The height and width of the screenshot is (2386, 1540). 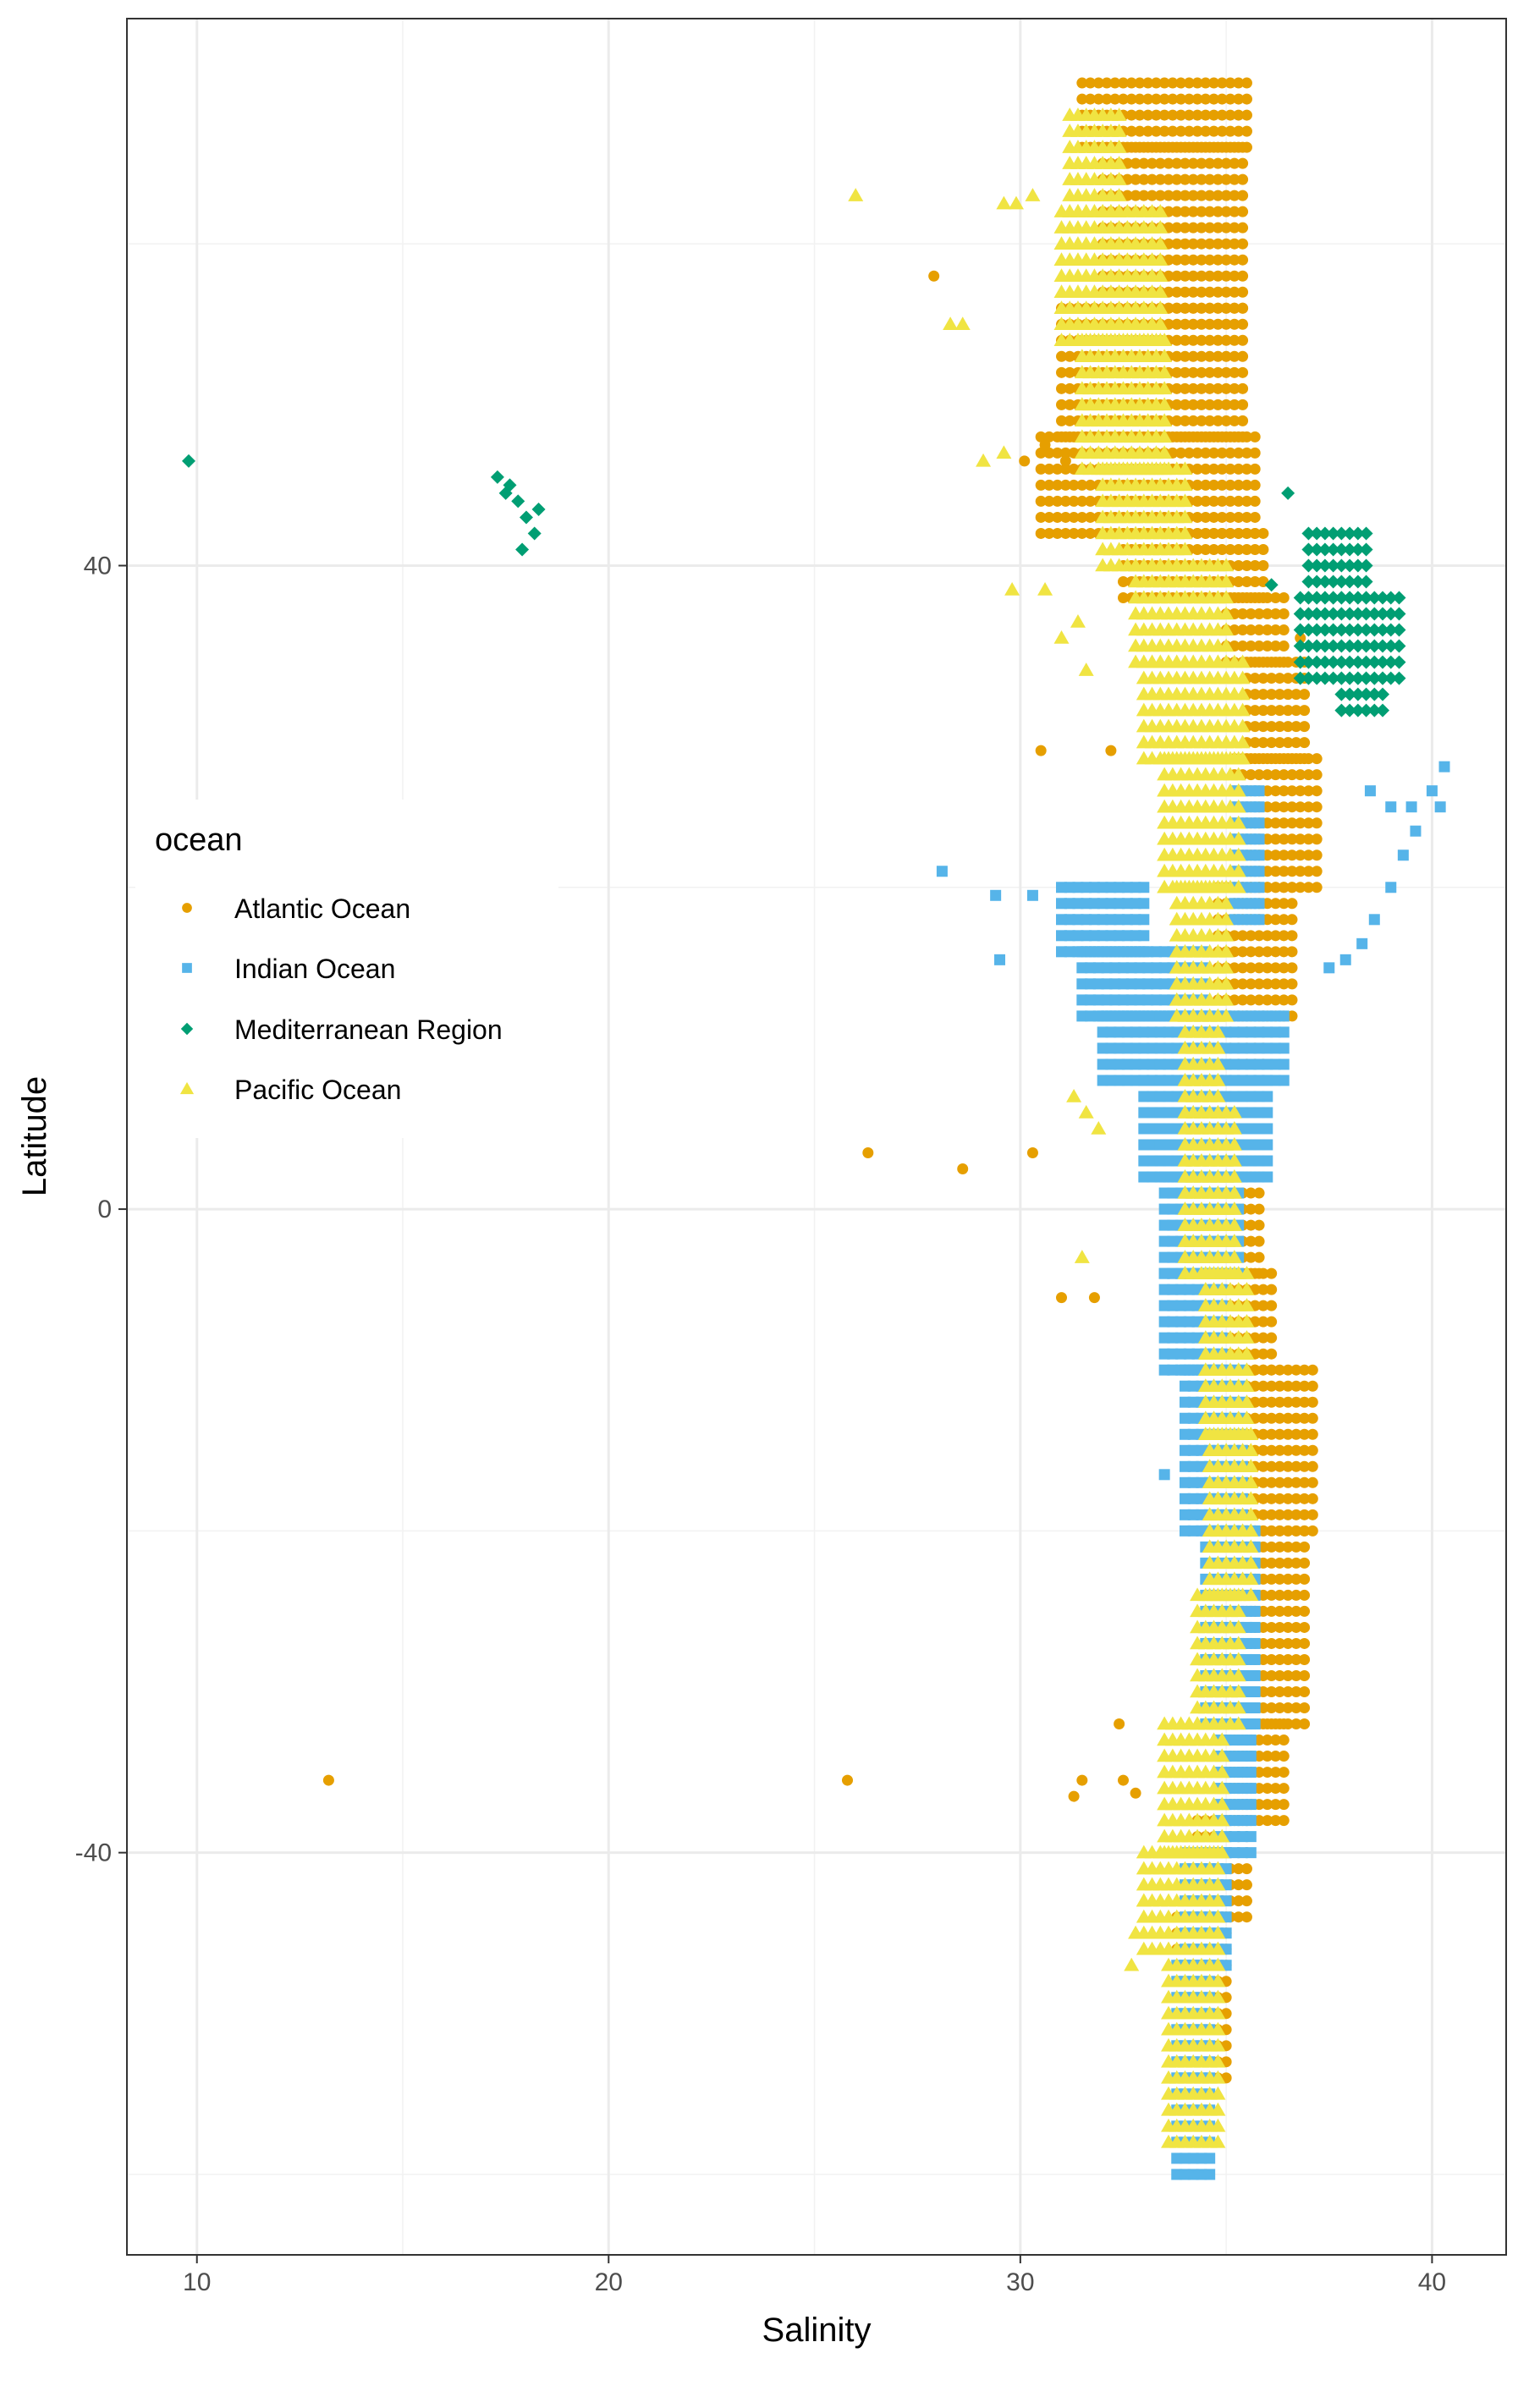 What do you see at coordinates (317, 1090) in the screenshot?
I see `legend-label-pacific: Pacific Ocean` at bounding box center [317, 1090].